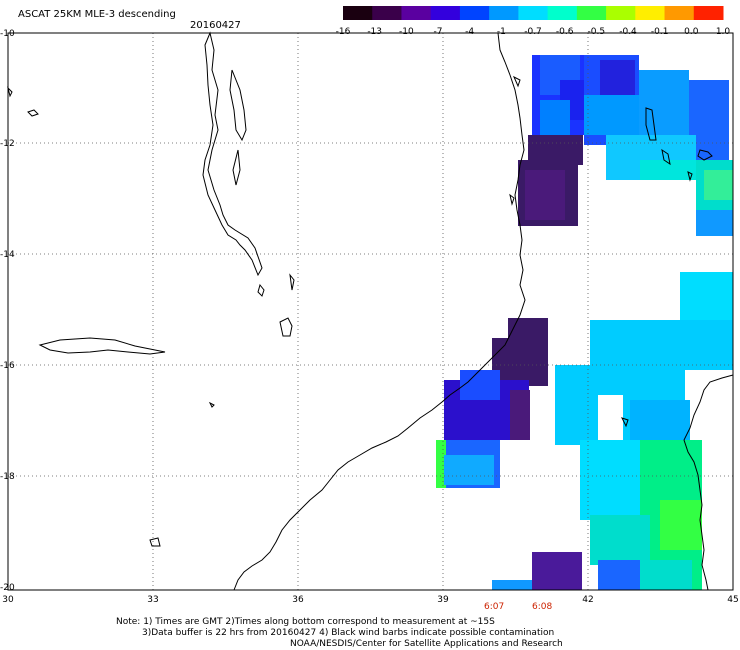 Image resolution: width=740 pixels, height=650 pixels. I want to click on x-tick-label: 39, so click(443, 600).